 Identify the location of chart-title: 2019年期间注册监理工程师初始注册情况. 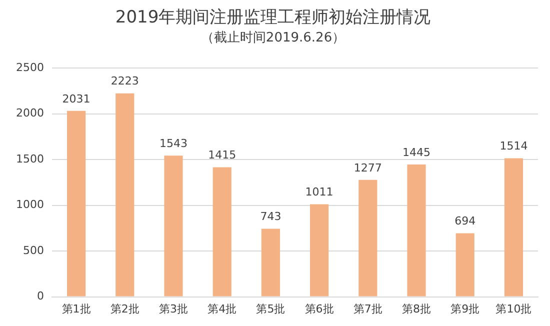
(273, 18).